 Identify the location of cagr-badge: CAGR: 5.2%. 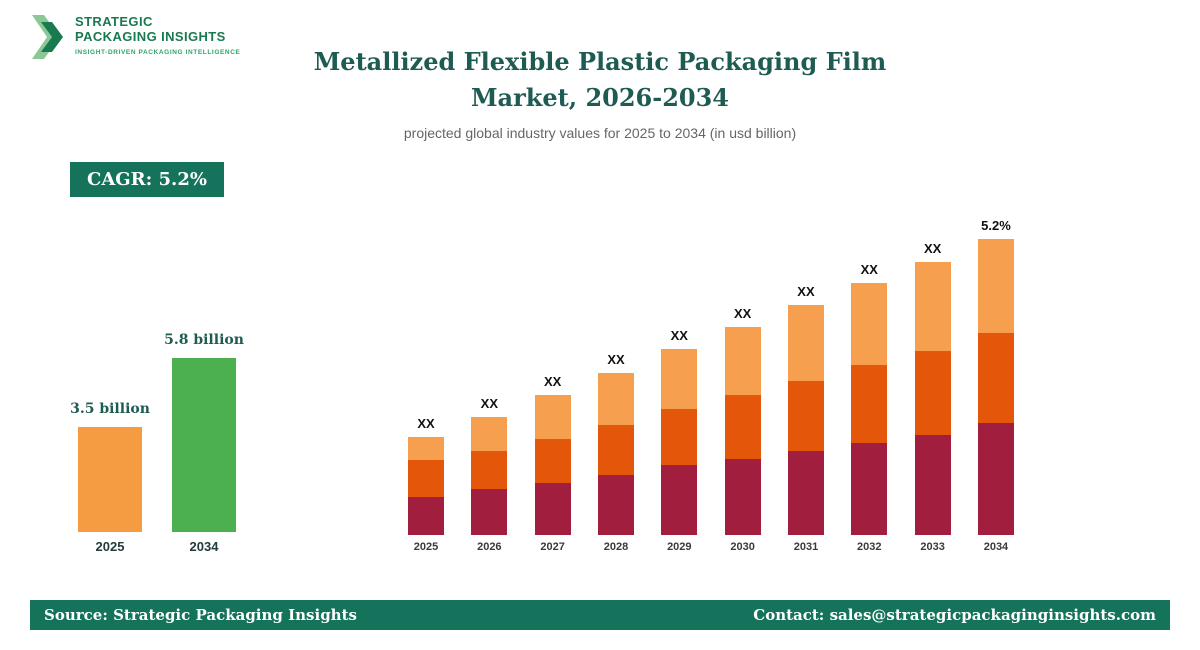
(147, 179).